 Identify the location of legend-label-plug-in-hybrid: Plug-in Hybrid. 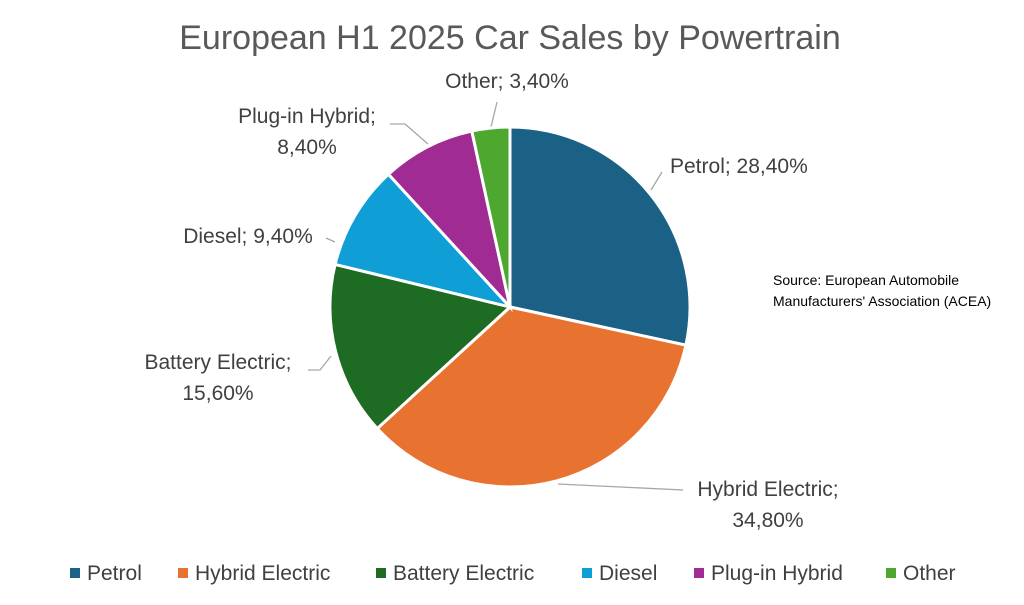
(777, 573).